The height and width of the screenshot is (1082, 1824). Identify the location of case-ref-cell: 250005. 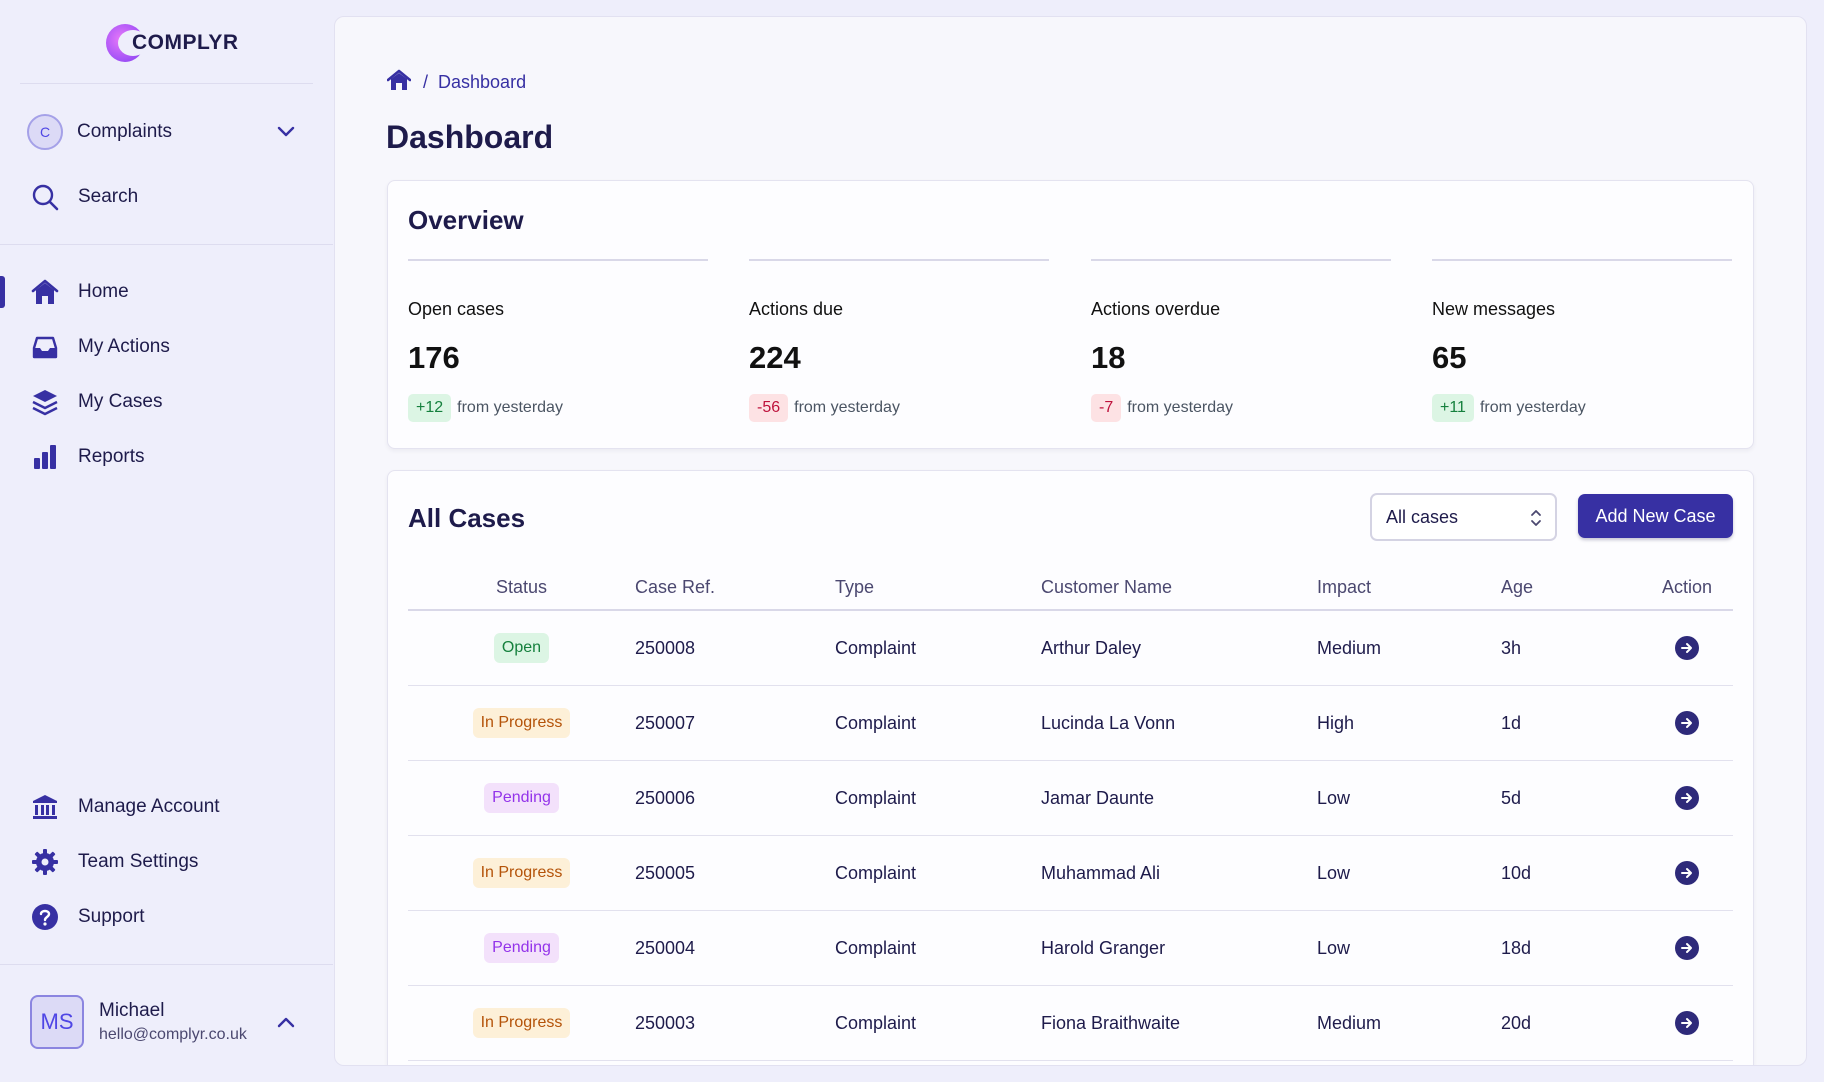
(665, 872).